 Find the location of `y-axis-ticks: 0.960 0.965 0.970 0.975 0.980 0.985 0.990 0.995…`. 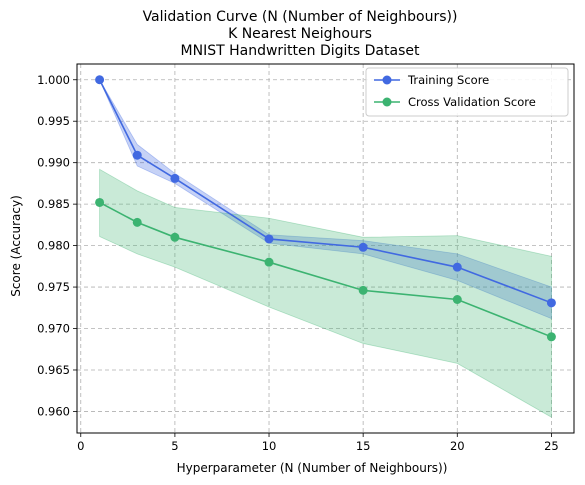

y-axis-ticks: 0.960 0.965 0.970 0.975 0.980 0.985 0.990 0.995… is located at coordinates (57, 245).